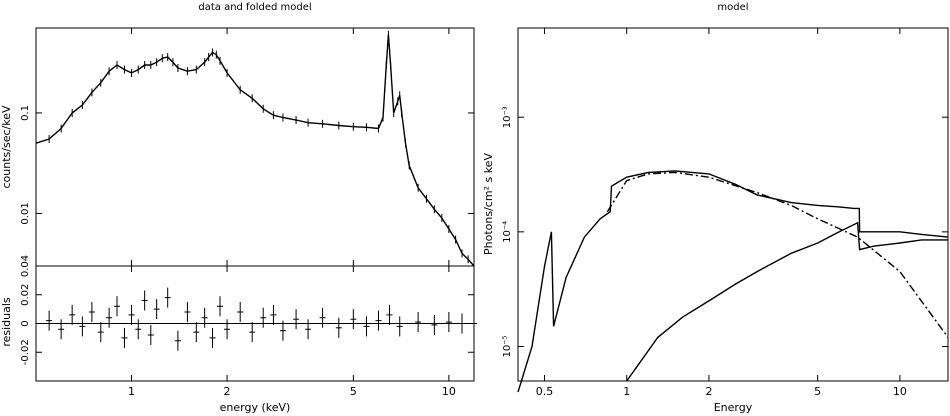  What do you see at coordinates (507, 117) in the screenshot?
I see `y-tick-label: 10⁻³` at bounding box center [507, 117].